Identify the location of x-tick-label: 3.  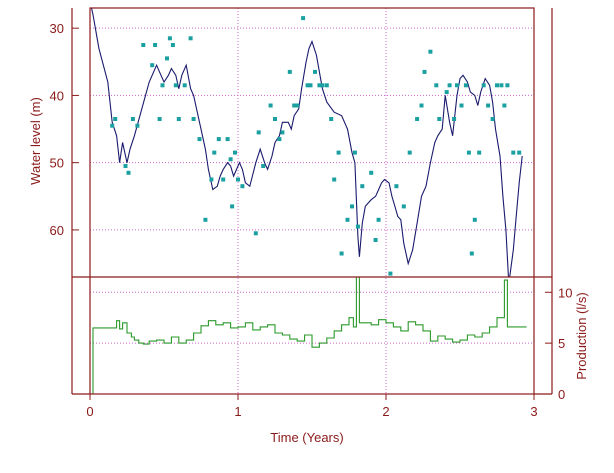
(533, 411).